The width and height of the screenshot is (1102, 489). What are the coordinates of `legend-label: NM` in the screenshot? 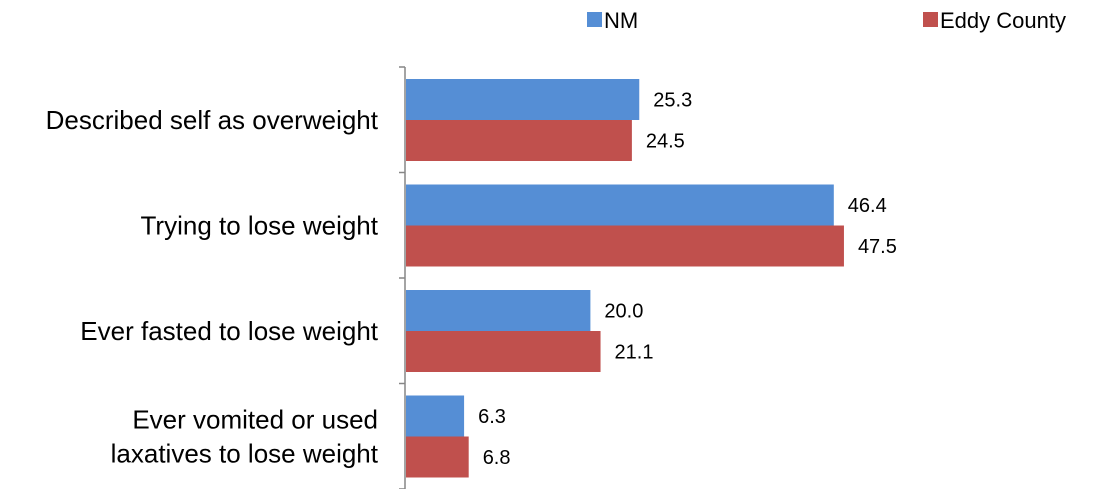 It's located at (621, 20).